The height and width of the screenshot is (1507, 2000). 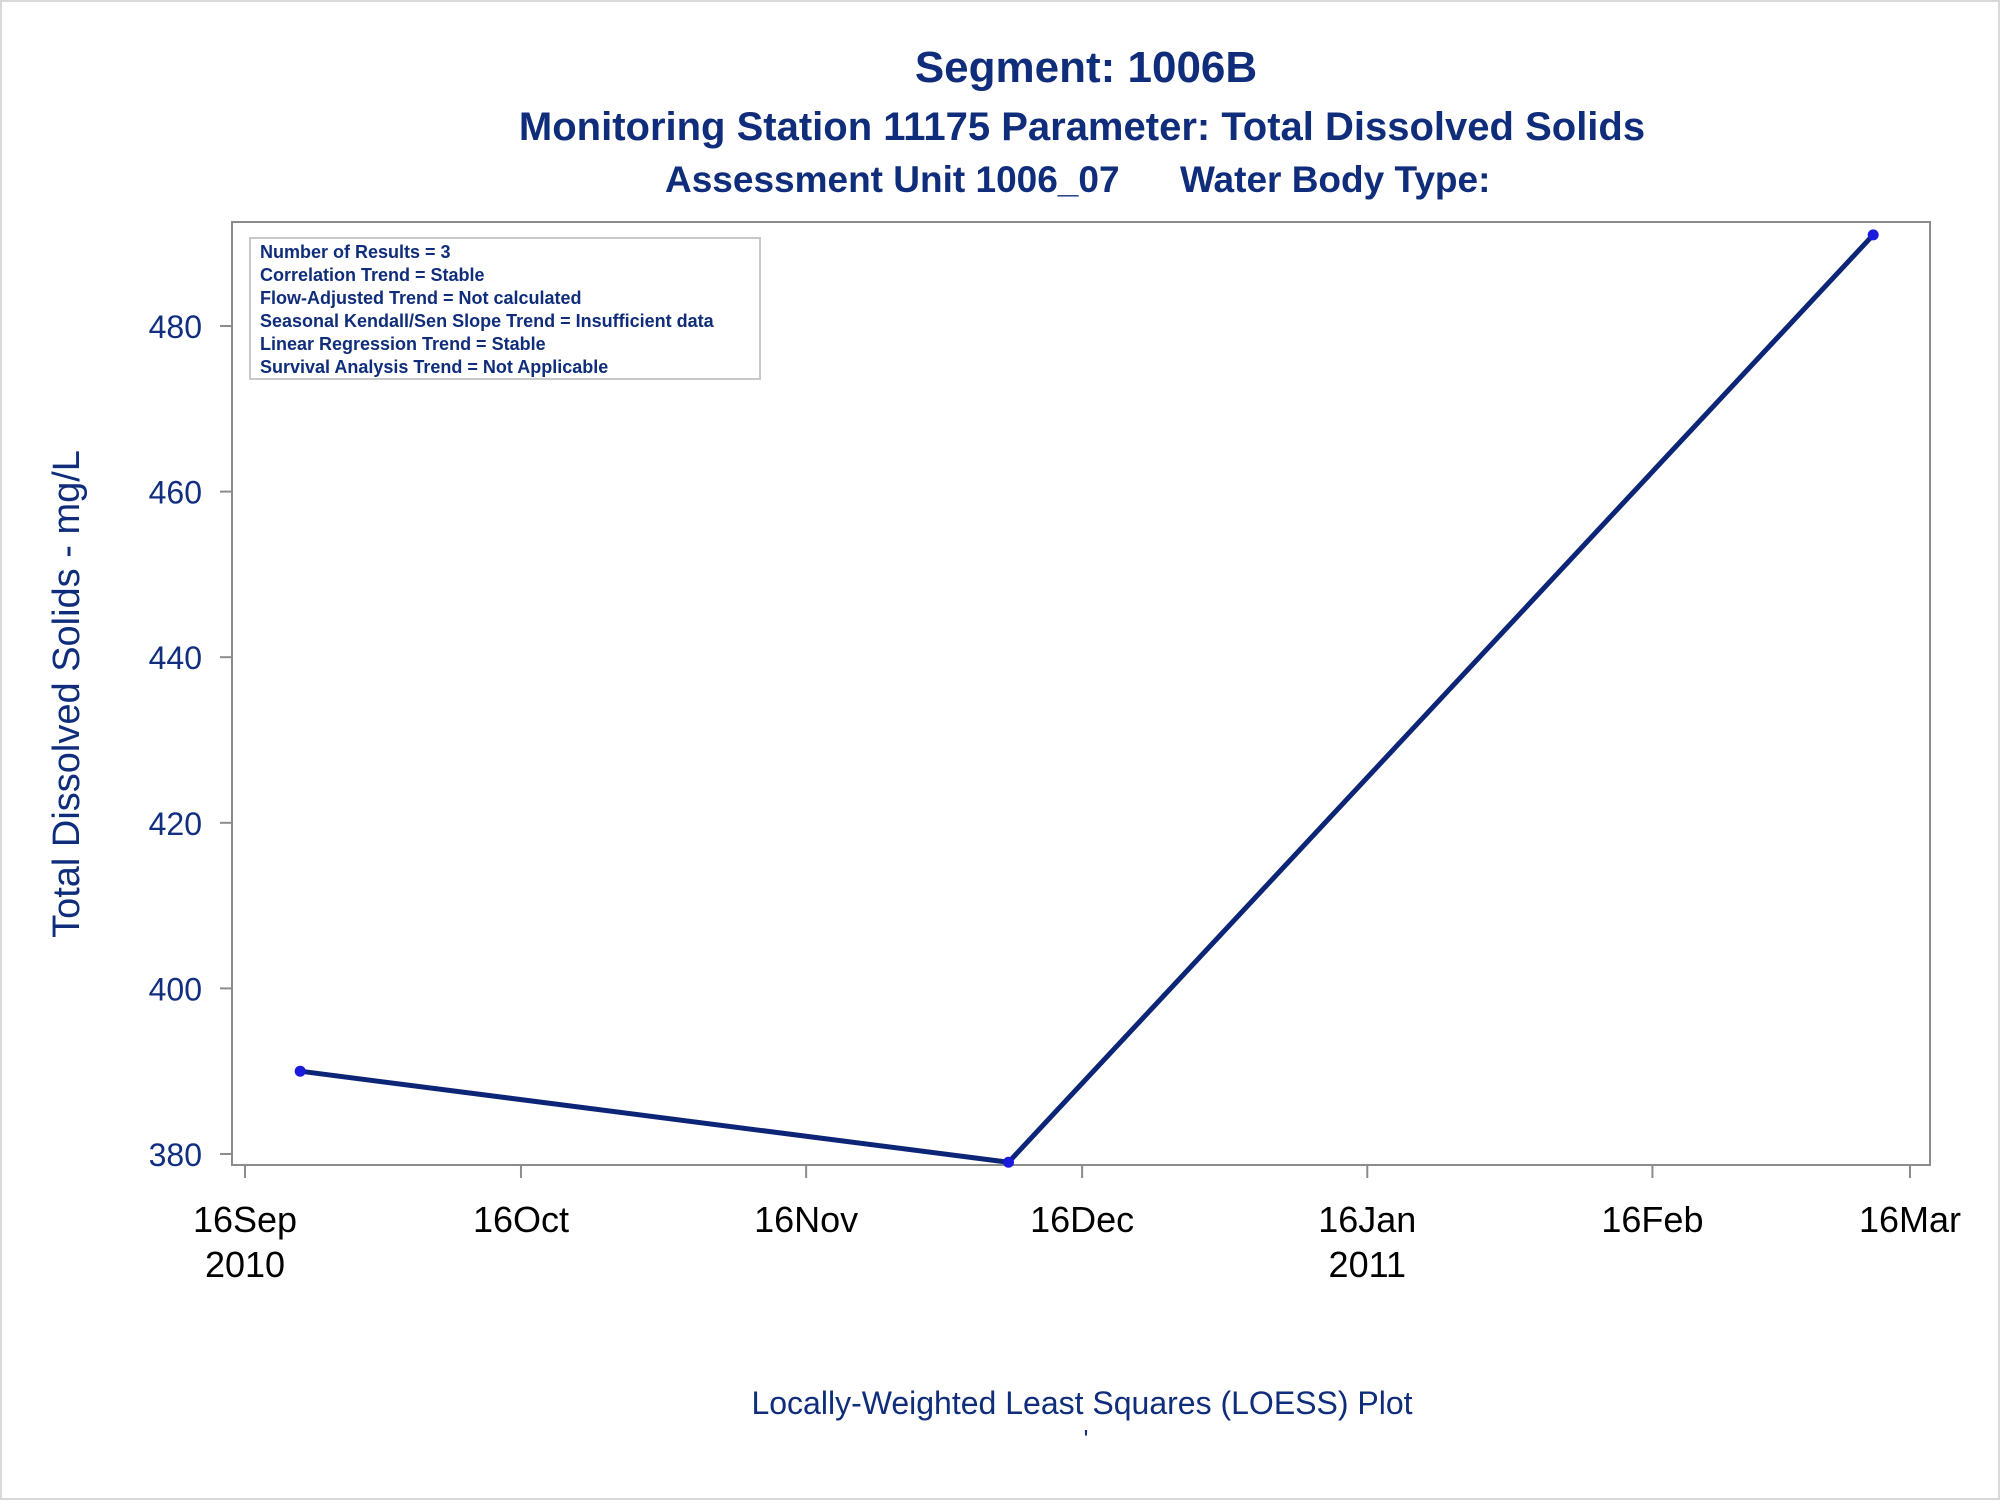 I want to click on stats-line: Survival Analysis Trend = Not Applicable, so click(x=434, y=367).